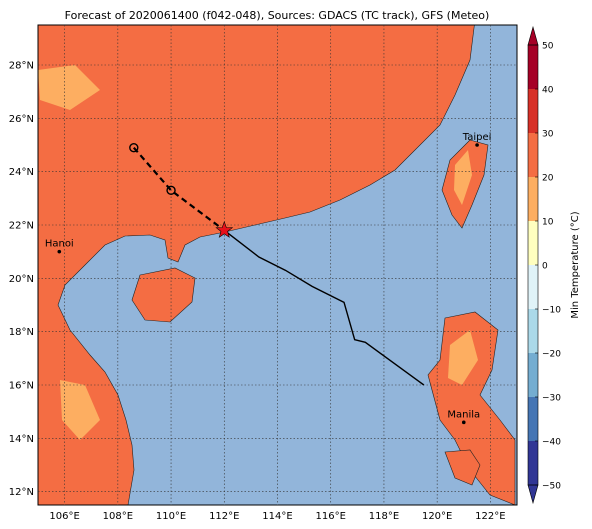 This screenshot has height=529, width=592. What do you see at coordinates (551, 311) in the screenshot?
I see `colorbar-tick-label: −10` at bounding box center [551, 311].